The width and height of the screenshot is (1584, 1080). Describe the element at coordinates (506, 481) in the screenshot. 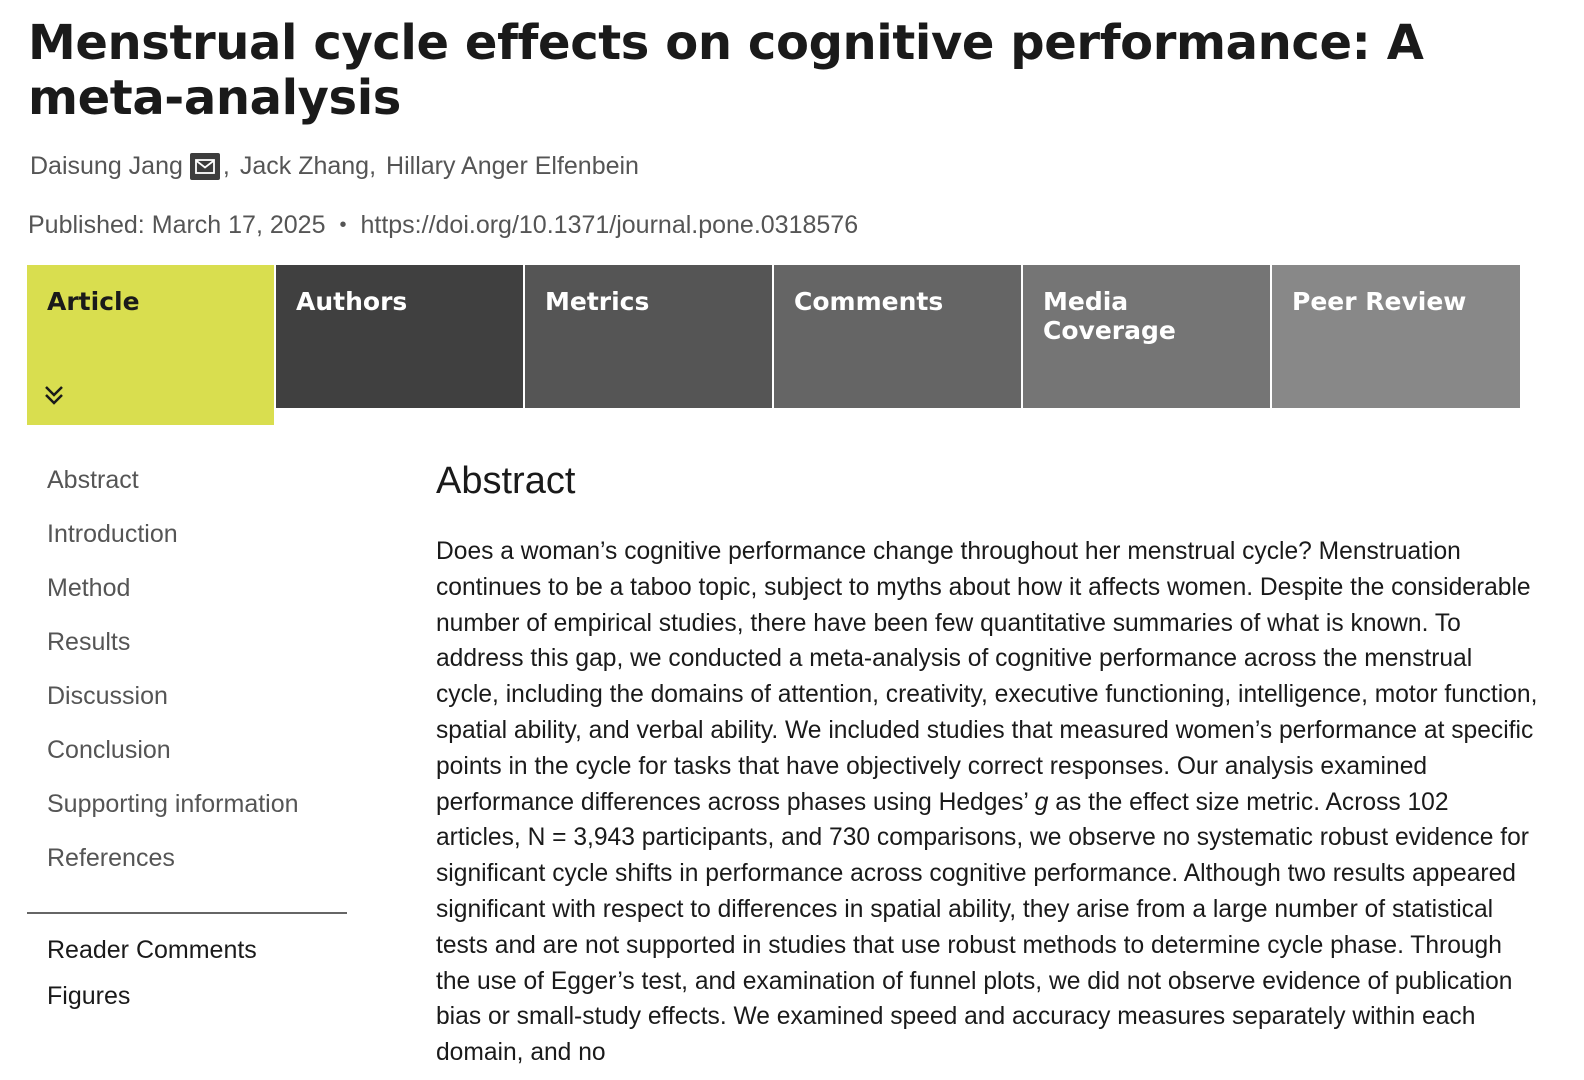

I see `abstract-heading: Abstract` at that location.